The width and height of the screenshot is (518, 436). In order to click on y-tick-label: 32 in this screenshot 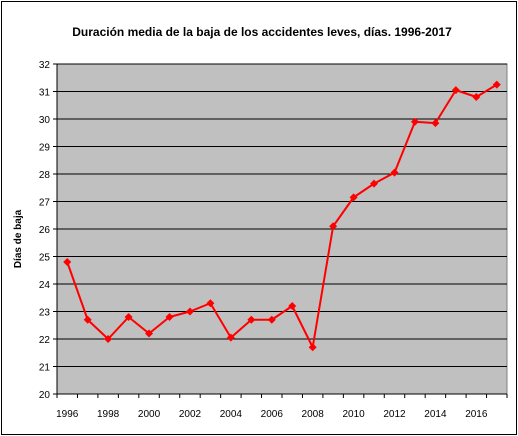, I will do `click(45, 65)`.